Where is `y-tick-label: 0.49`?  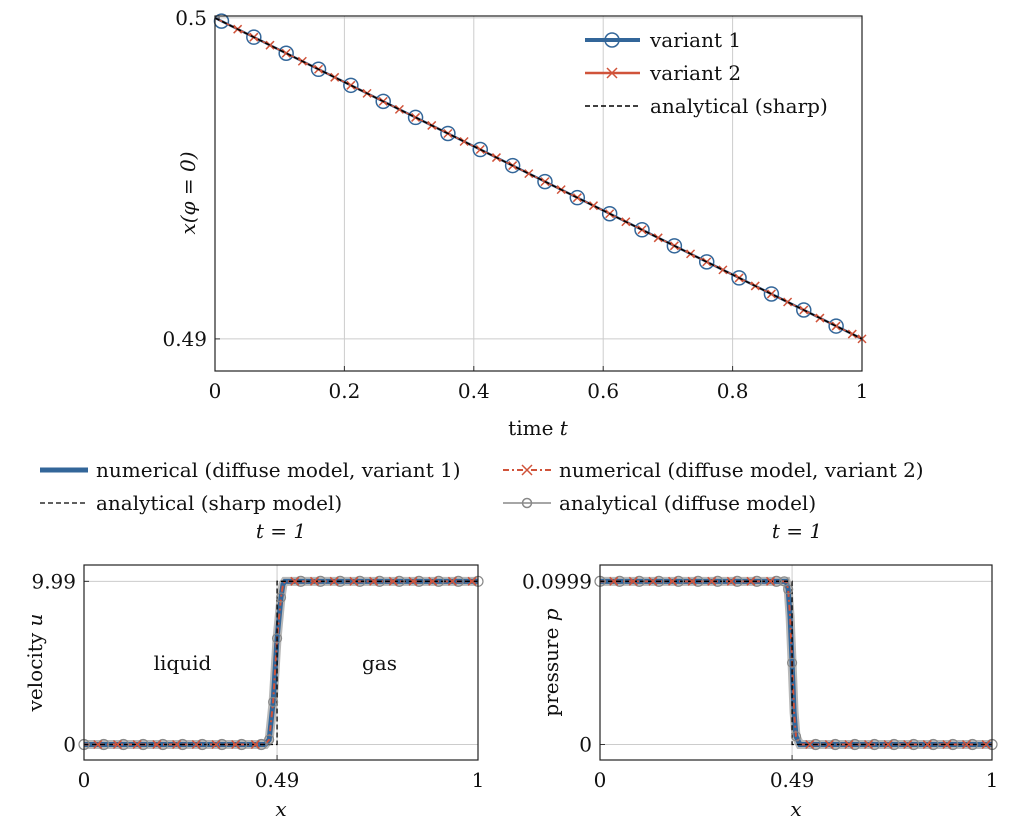
y-tick-label: 0.49 is located at coordinates (184, 339).